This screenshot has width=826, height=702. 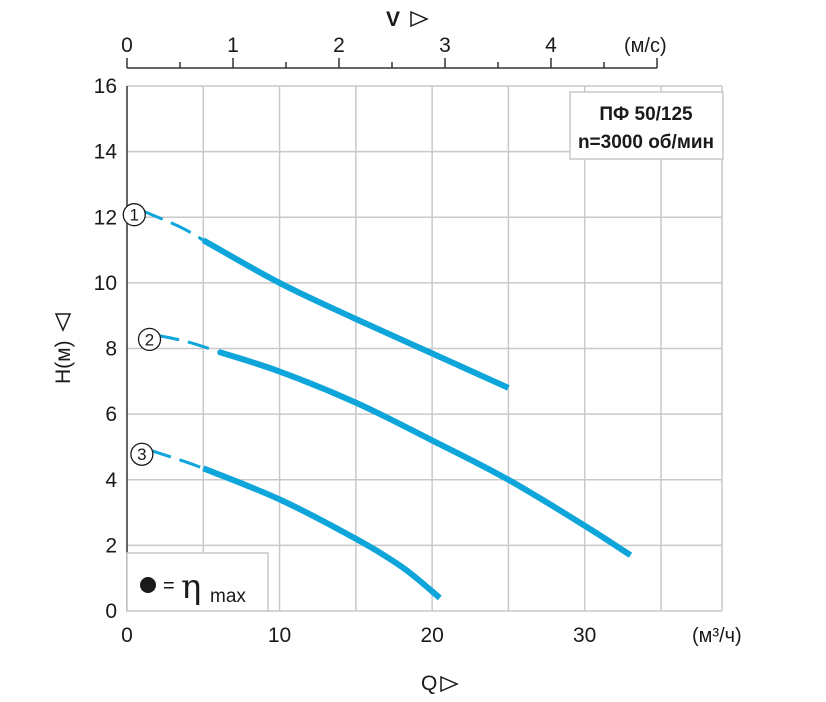 I want to click on curve-3-number: 3, so click(x=141, y=454).